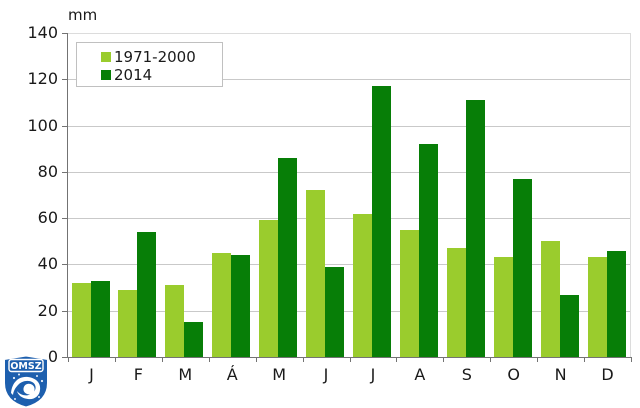 This screenshot has width=640, height=408. I want to click on logo-banner, so click(26, 365).